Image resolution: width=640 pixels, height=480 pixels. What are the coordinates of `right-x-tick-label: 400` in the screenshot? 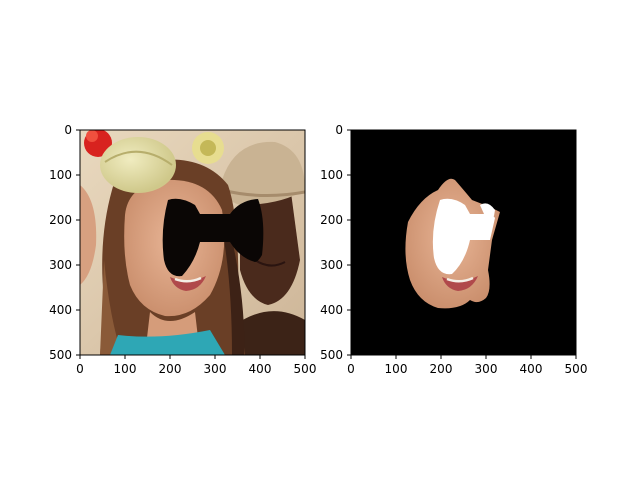 It's located at (531, 369).